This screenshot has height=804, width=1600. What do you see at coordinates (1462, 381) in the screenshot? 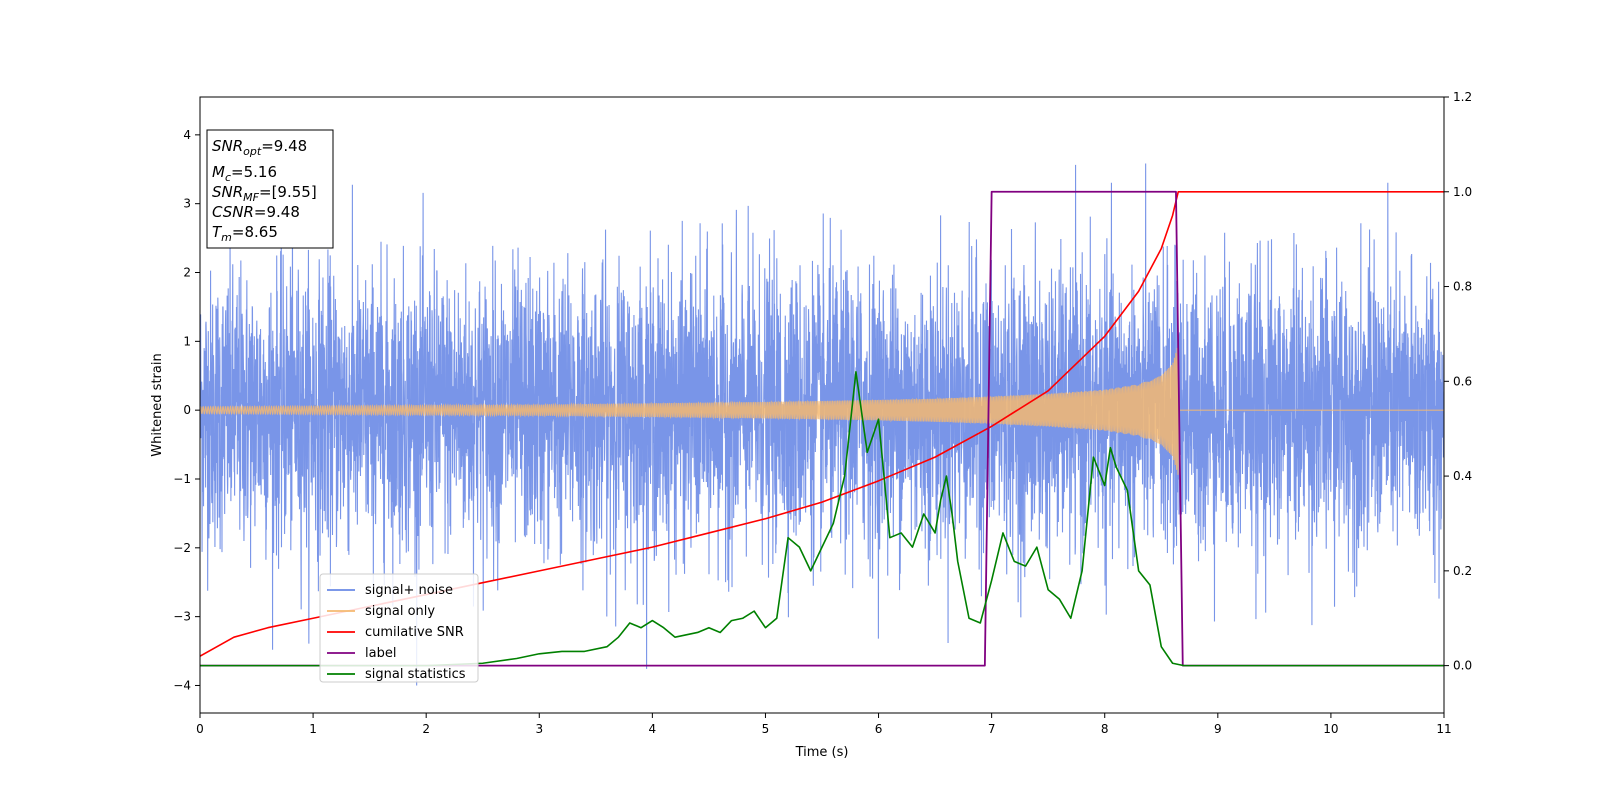
I see `y2-tick-label: 0.6` at bounding box center [1462, 381].